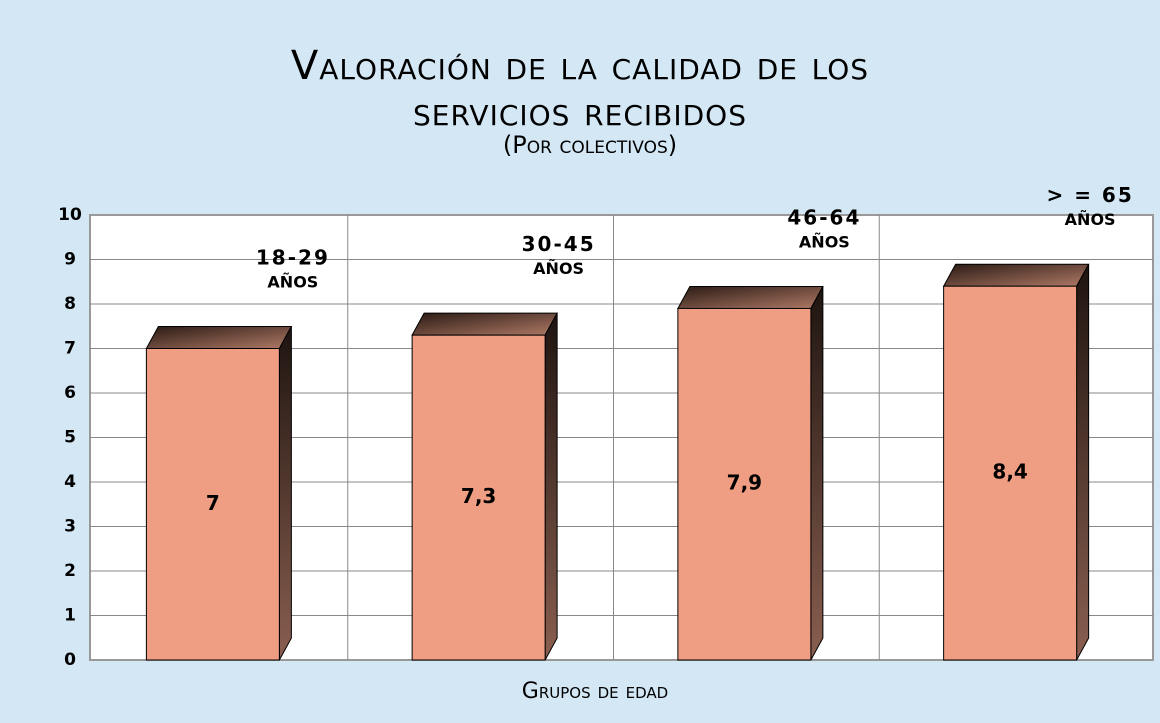 This screenshot has height=723, width=1160. What do you see at coordinates (590, 145) in the screenshot?
I see `chart-subtitle: (Por colectivos)` at bounding box center [590, 145].